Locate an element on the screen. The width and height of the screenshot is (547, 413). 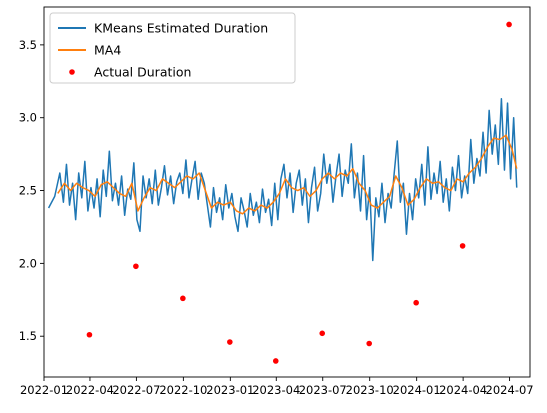
y-tick-label: 3.0 is located at coordinates (28, 118).